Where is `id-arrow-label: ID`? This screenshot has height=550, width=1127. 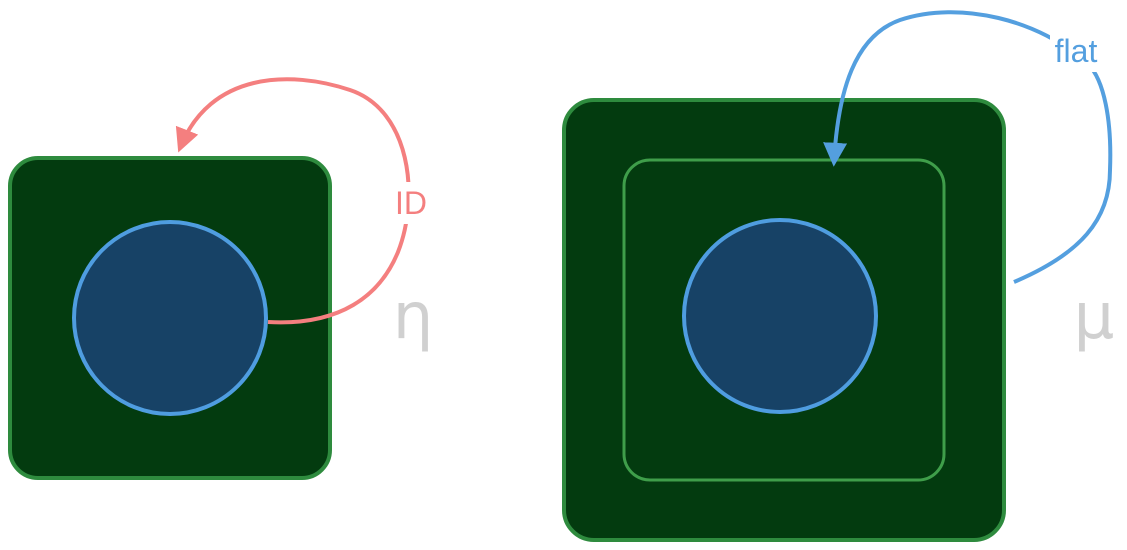 id-arrow-label: ID is located at coordinates (411, 203).